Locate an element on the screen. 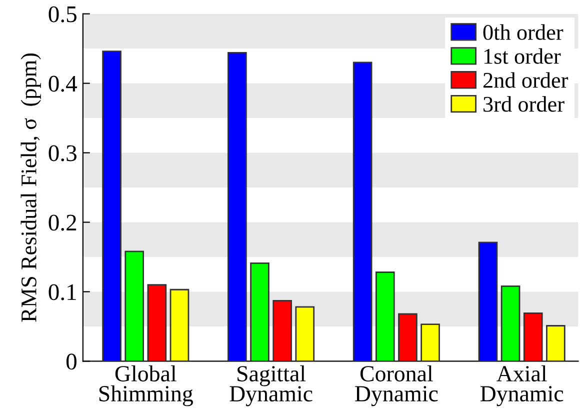 This screenshot has height=419, width=580. y-axis-title: RMS Residual Field, σ (ppm) is located at coordinates (30, 187).